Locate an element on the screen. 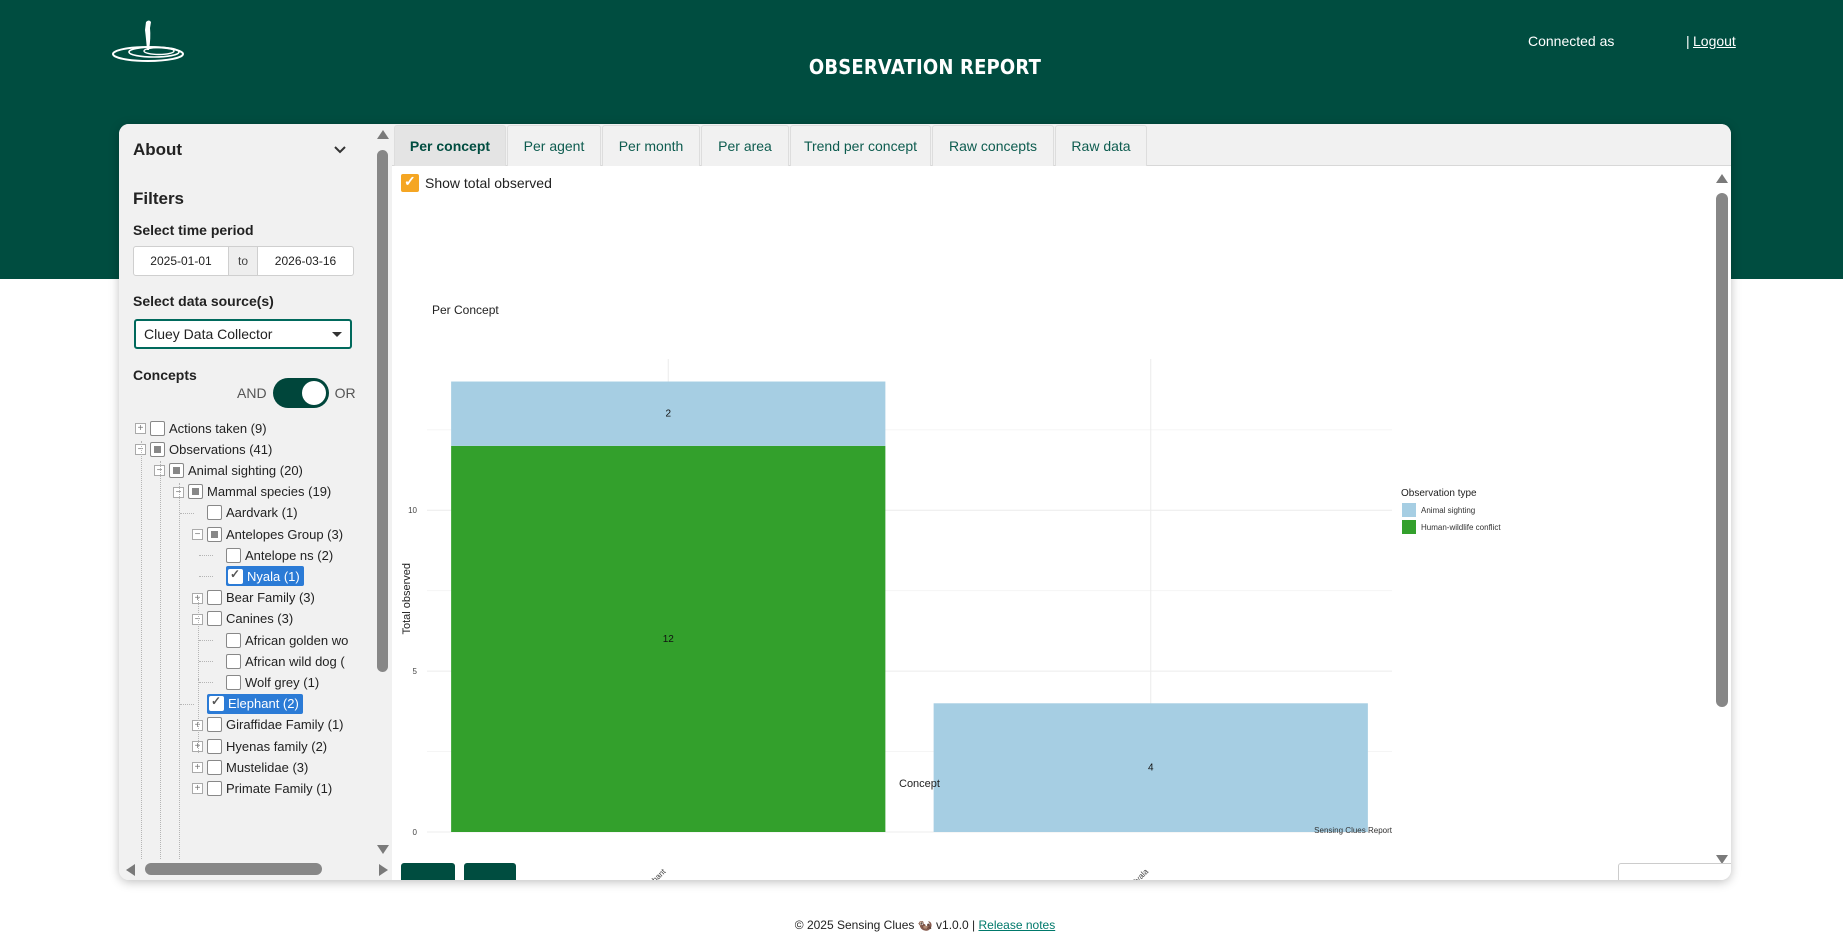  data-source-select: Cluey Data Collector is located at coordinates (243, 334).